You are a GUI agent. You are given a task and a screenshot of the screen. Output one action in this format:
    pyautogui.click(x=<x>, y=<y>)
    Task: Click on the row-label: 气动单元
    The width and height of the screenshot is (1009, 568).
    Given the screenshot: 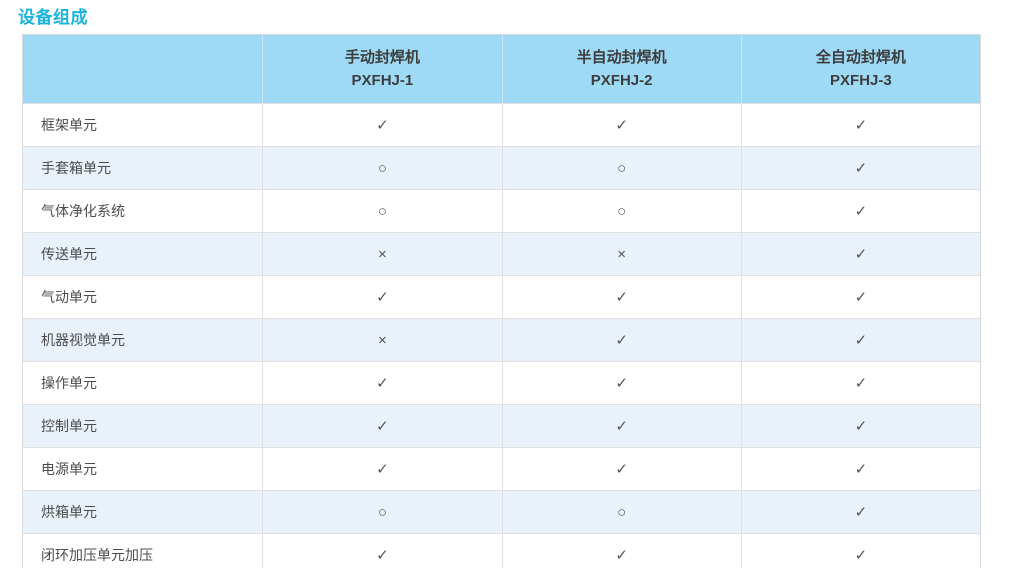 What is the action you would take?
    pyautogui.click(x=143, y=296)
    